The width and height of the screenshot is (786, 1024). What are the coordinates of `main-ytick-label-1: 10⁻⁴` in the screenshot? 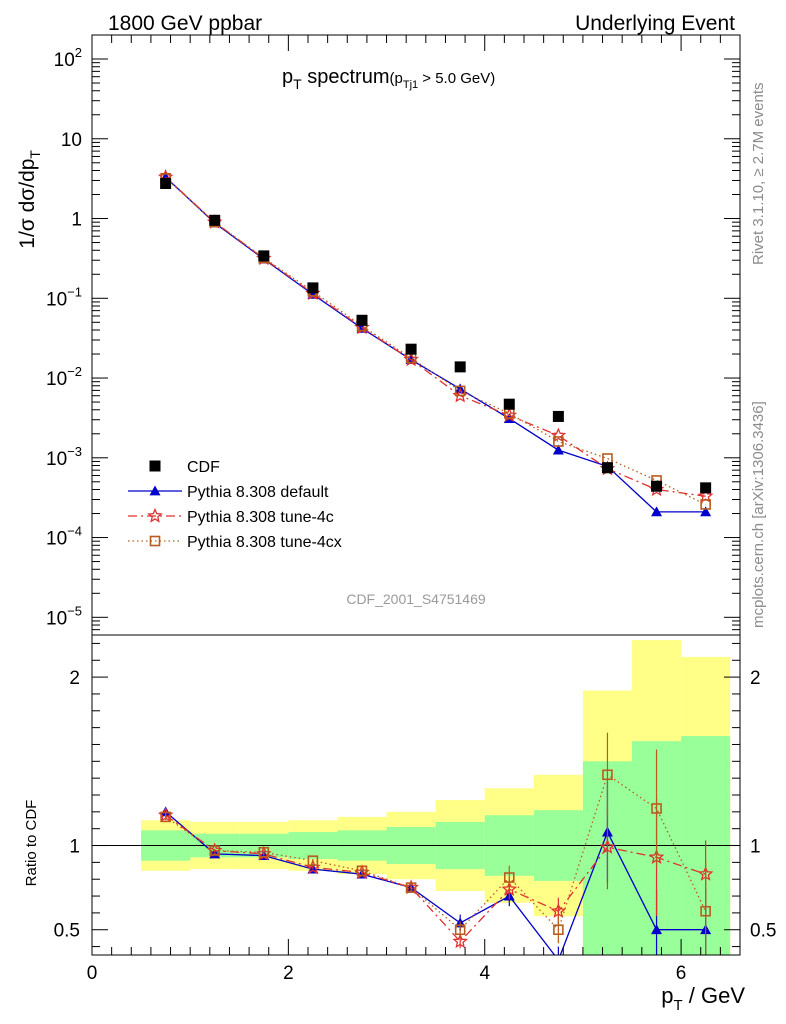 It's located at (64, 537).